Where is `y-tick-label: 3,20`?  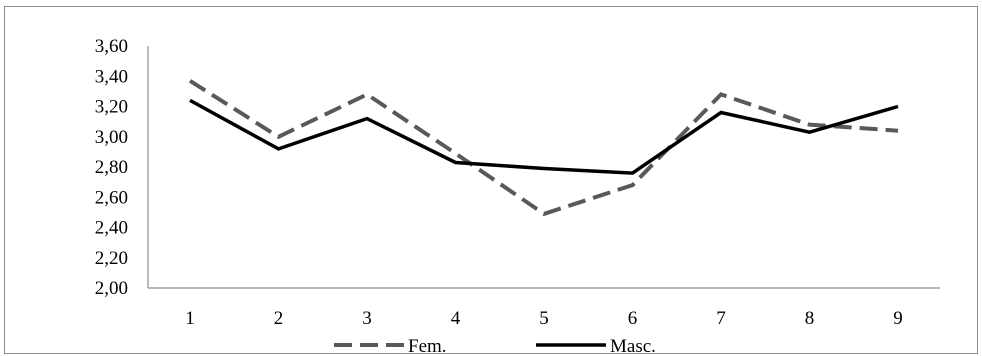 y-tick-label: 3,20 is located at coordinates (111, 107).